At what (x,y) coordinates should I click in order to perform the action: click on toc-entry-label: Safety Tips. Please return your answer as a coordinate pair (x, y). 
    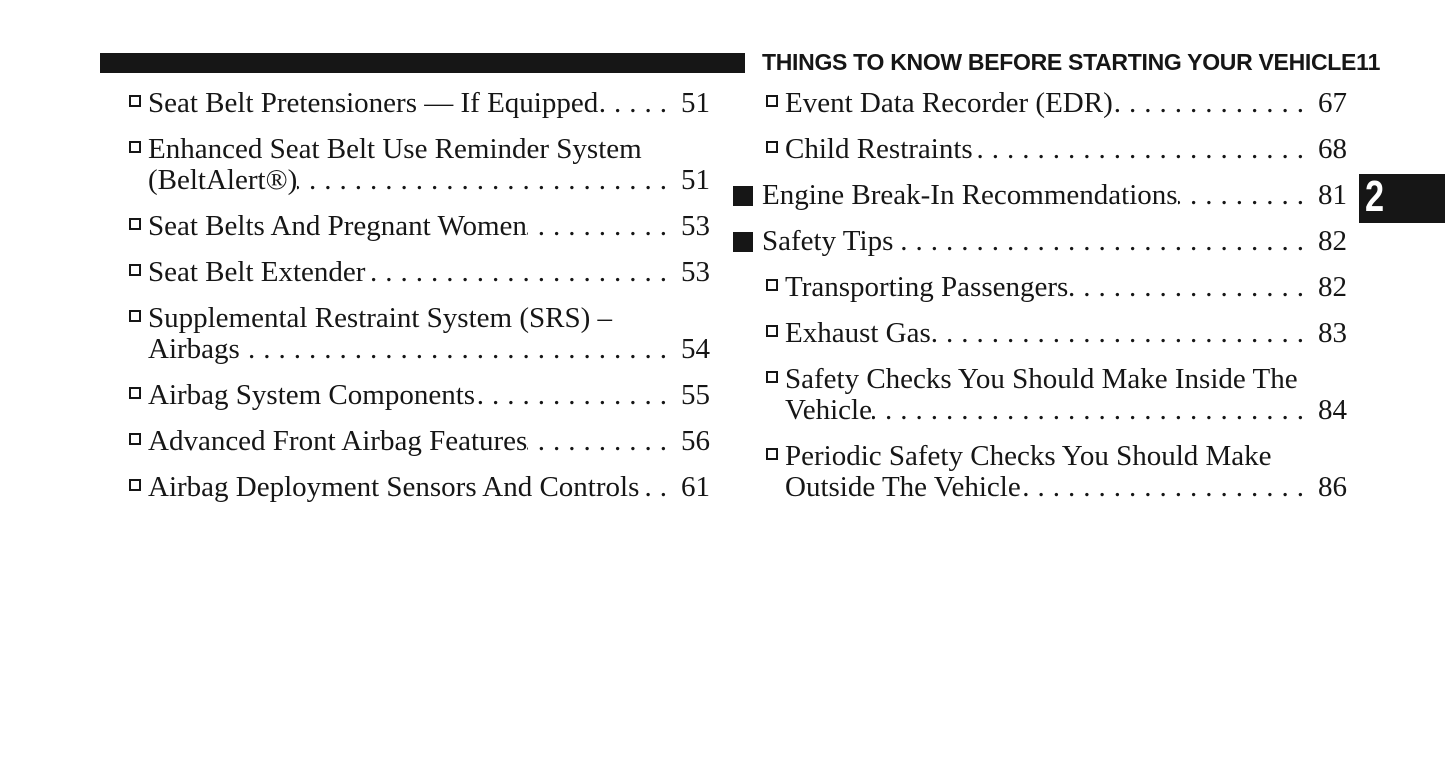
    Looking at the image, I should click on (828, 241).